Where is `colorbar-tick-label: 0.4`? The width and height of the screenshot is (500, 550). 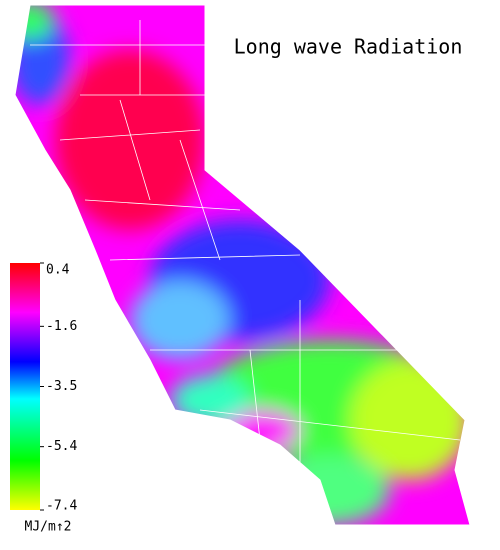 colorbar-tick-label: 0.4 is located at coordinates (58, 270).